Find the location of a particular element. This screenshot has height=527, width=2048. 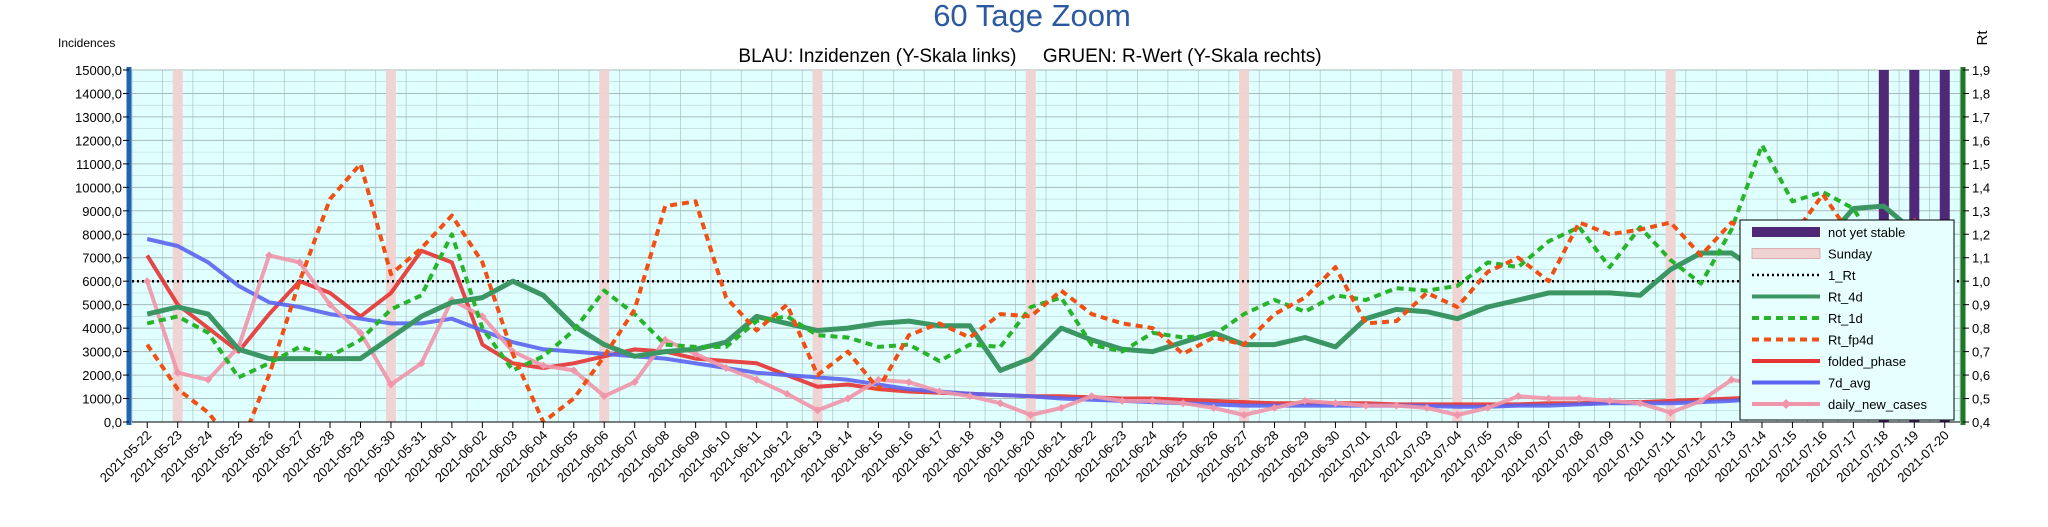

y-tick-label-right: 0,8 is located at coordinates (1981, 328).